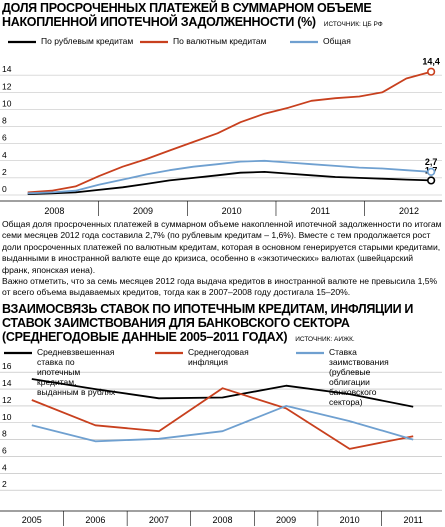 This screenshot has width=445, height=527. What do you see at coordinates (409, 211) in the screenshot?
I see `x-tick-label: 2012` at bounding box center [409, 211].